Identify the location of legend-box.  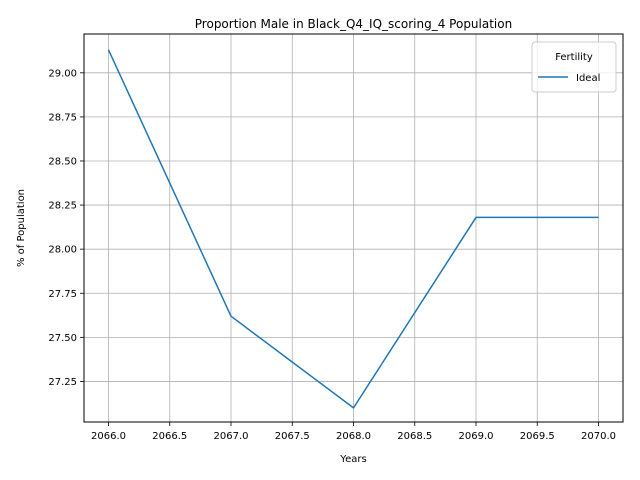
(574, 67).